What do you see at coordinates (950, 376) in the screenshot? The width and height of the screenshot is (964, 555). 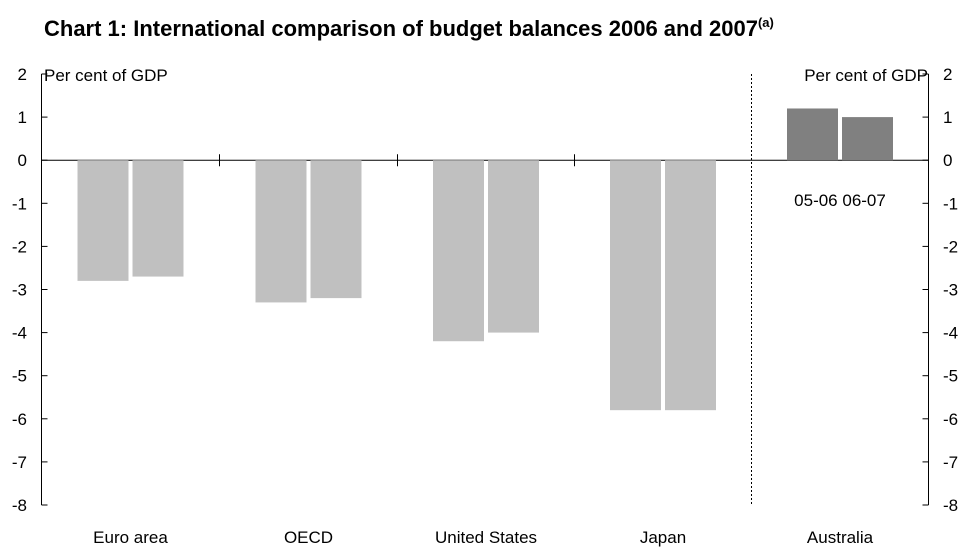 I see `right-y-tick-label: -5` at bounding box center [950, 376].